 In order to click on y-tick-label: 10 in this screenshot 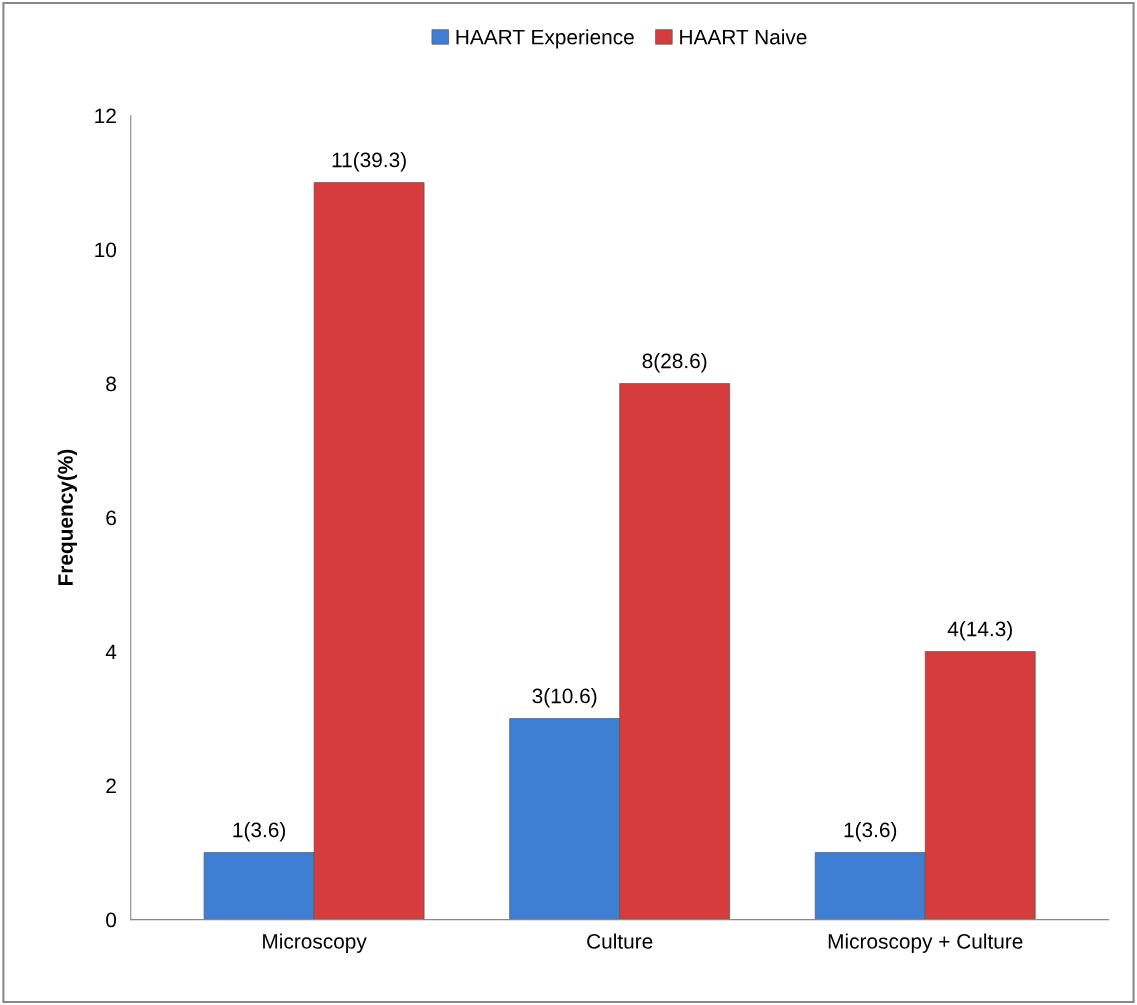, I will do `click(106, 250)`.